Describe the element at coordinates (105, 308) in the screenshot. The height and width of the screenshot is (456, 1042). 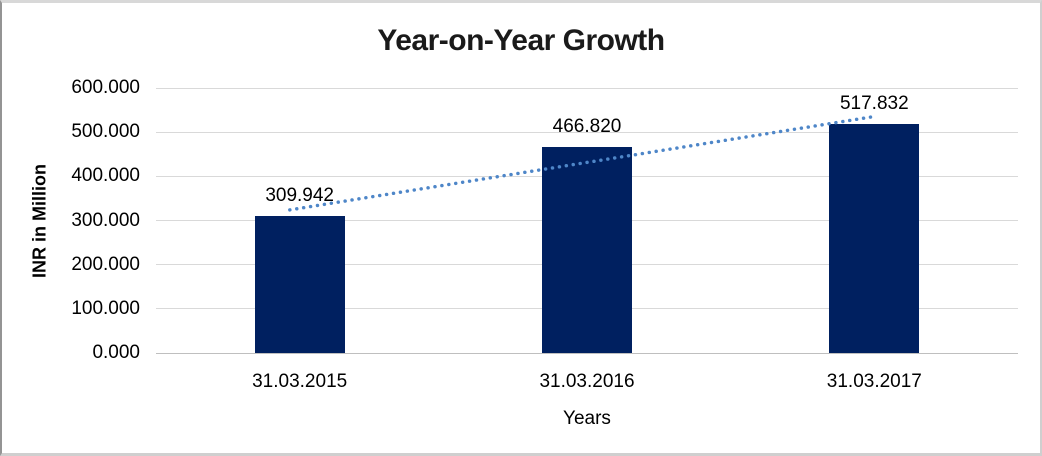
I see `y-axis-tick-label: 100.000` at that location.